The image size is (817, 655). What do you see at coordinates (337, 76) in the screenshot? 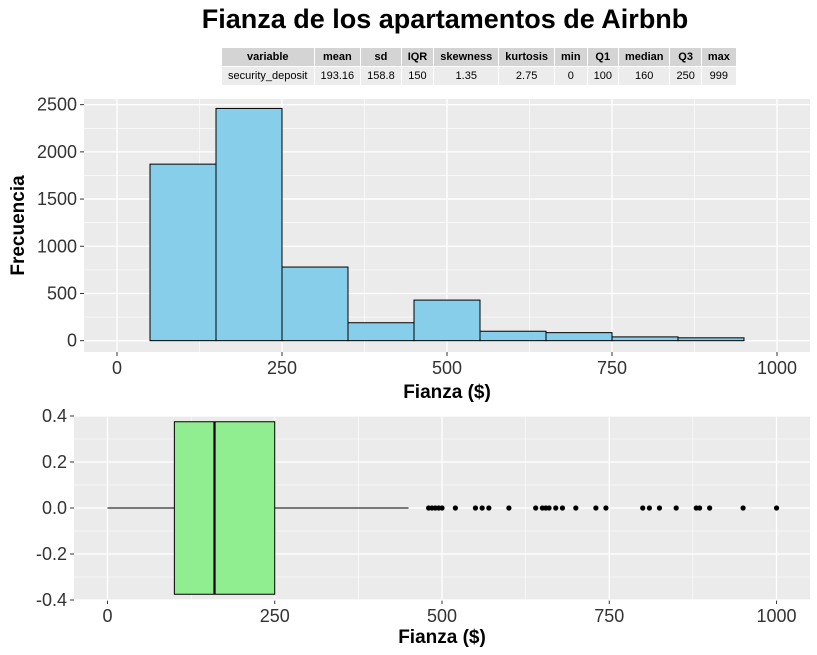
I see `stats-cell: 193.16` at bounding box center [337, 76].